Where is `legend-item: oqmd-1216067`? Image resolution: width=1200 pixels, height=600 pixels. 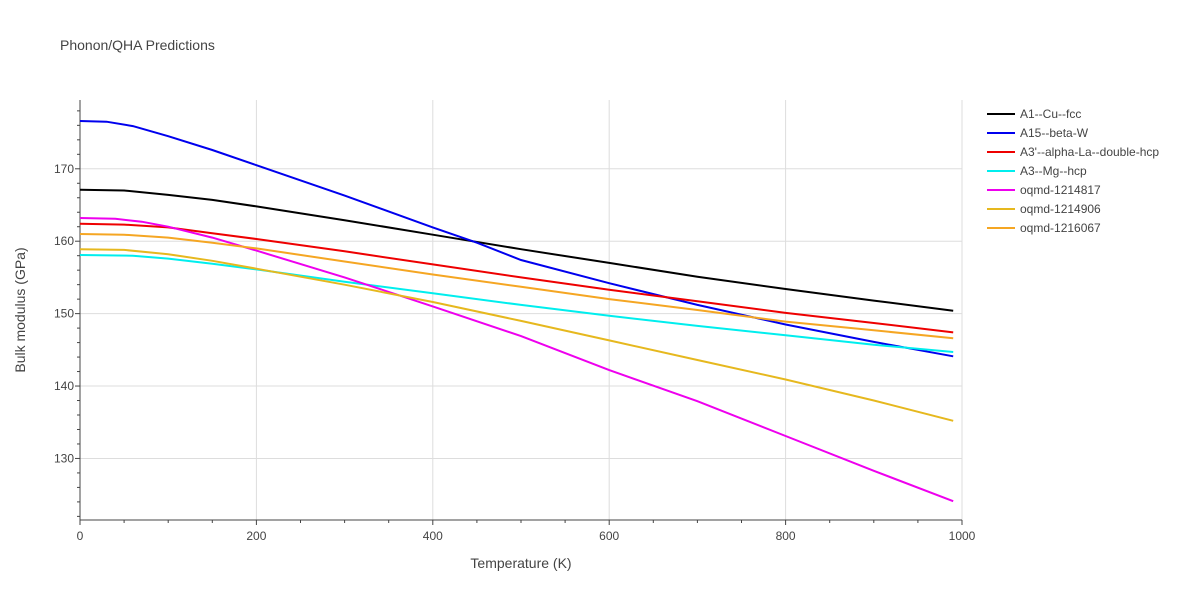 legend-item: oqmd-1216067 is located at coordinates (1044, 228).